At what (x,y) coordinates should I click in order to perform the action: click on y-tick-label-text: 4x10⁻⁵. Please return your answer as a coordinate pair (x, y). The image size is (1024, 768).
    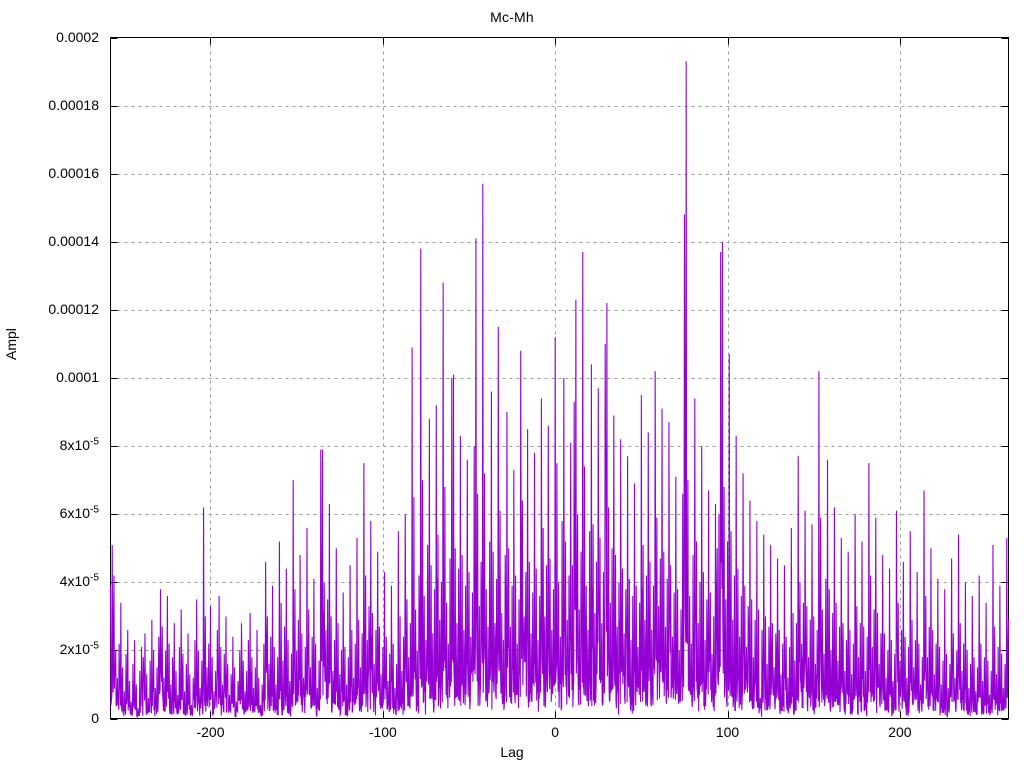
    Looking at the image, I should click on (79, 581).